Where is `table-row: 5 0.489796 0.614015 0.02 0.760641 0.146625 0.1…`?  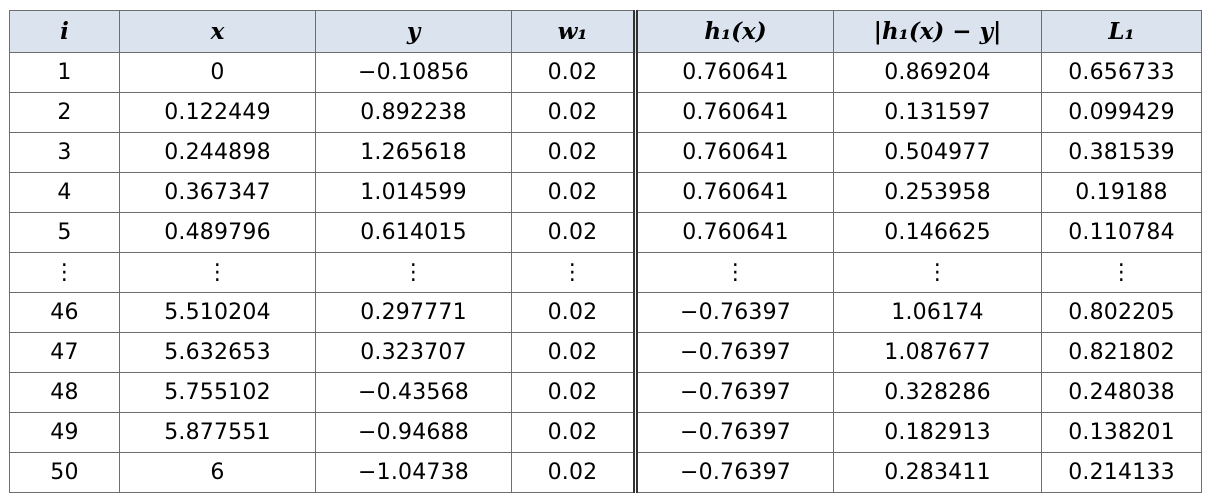
table-row: 5 0.489796 0.614015 0.02 0.760641 0.146625 0.1… is located at coordinates (605, 232).